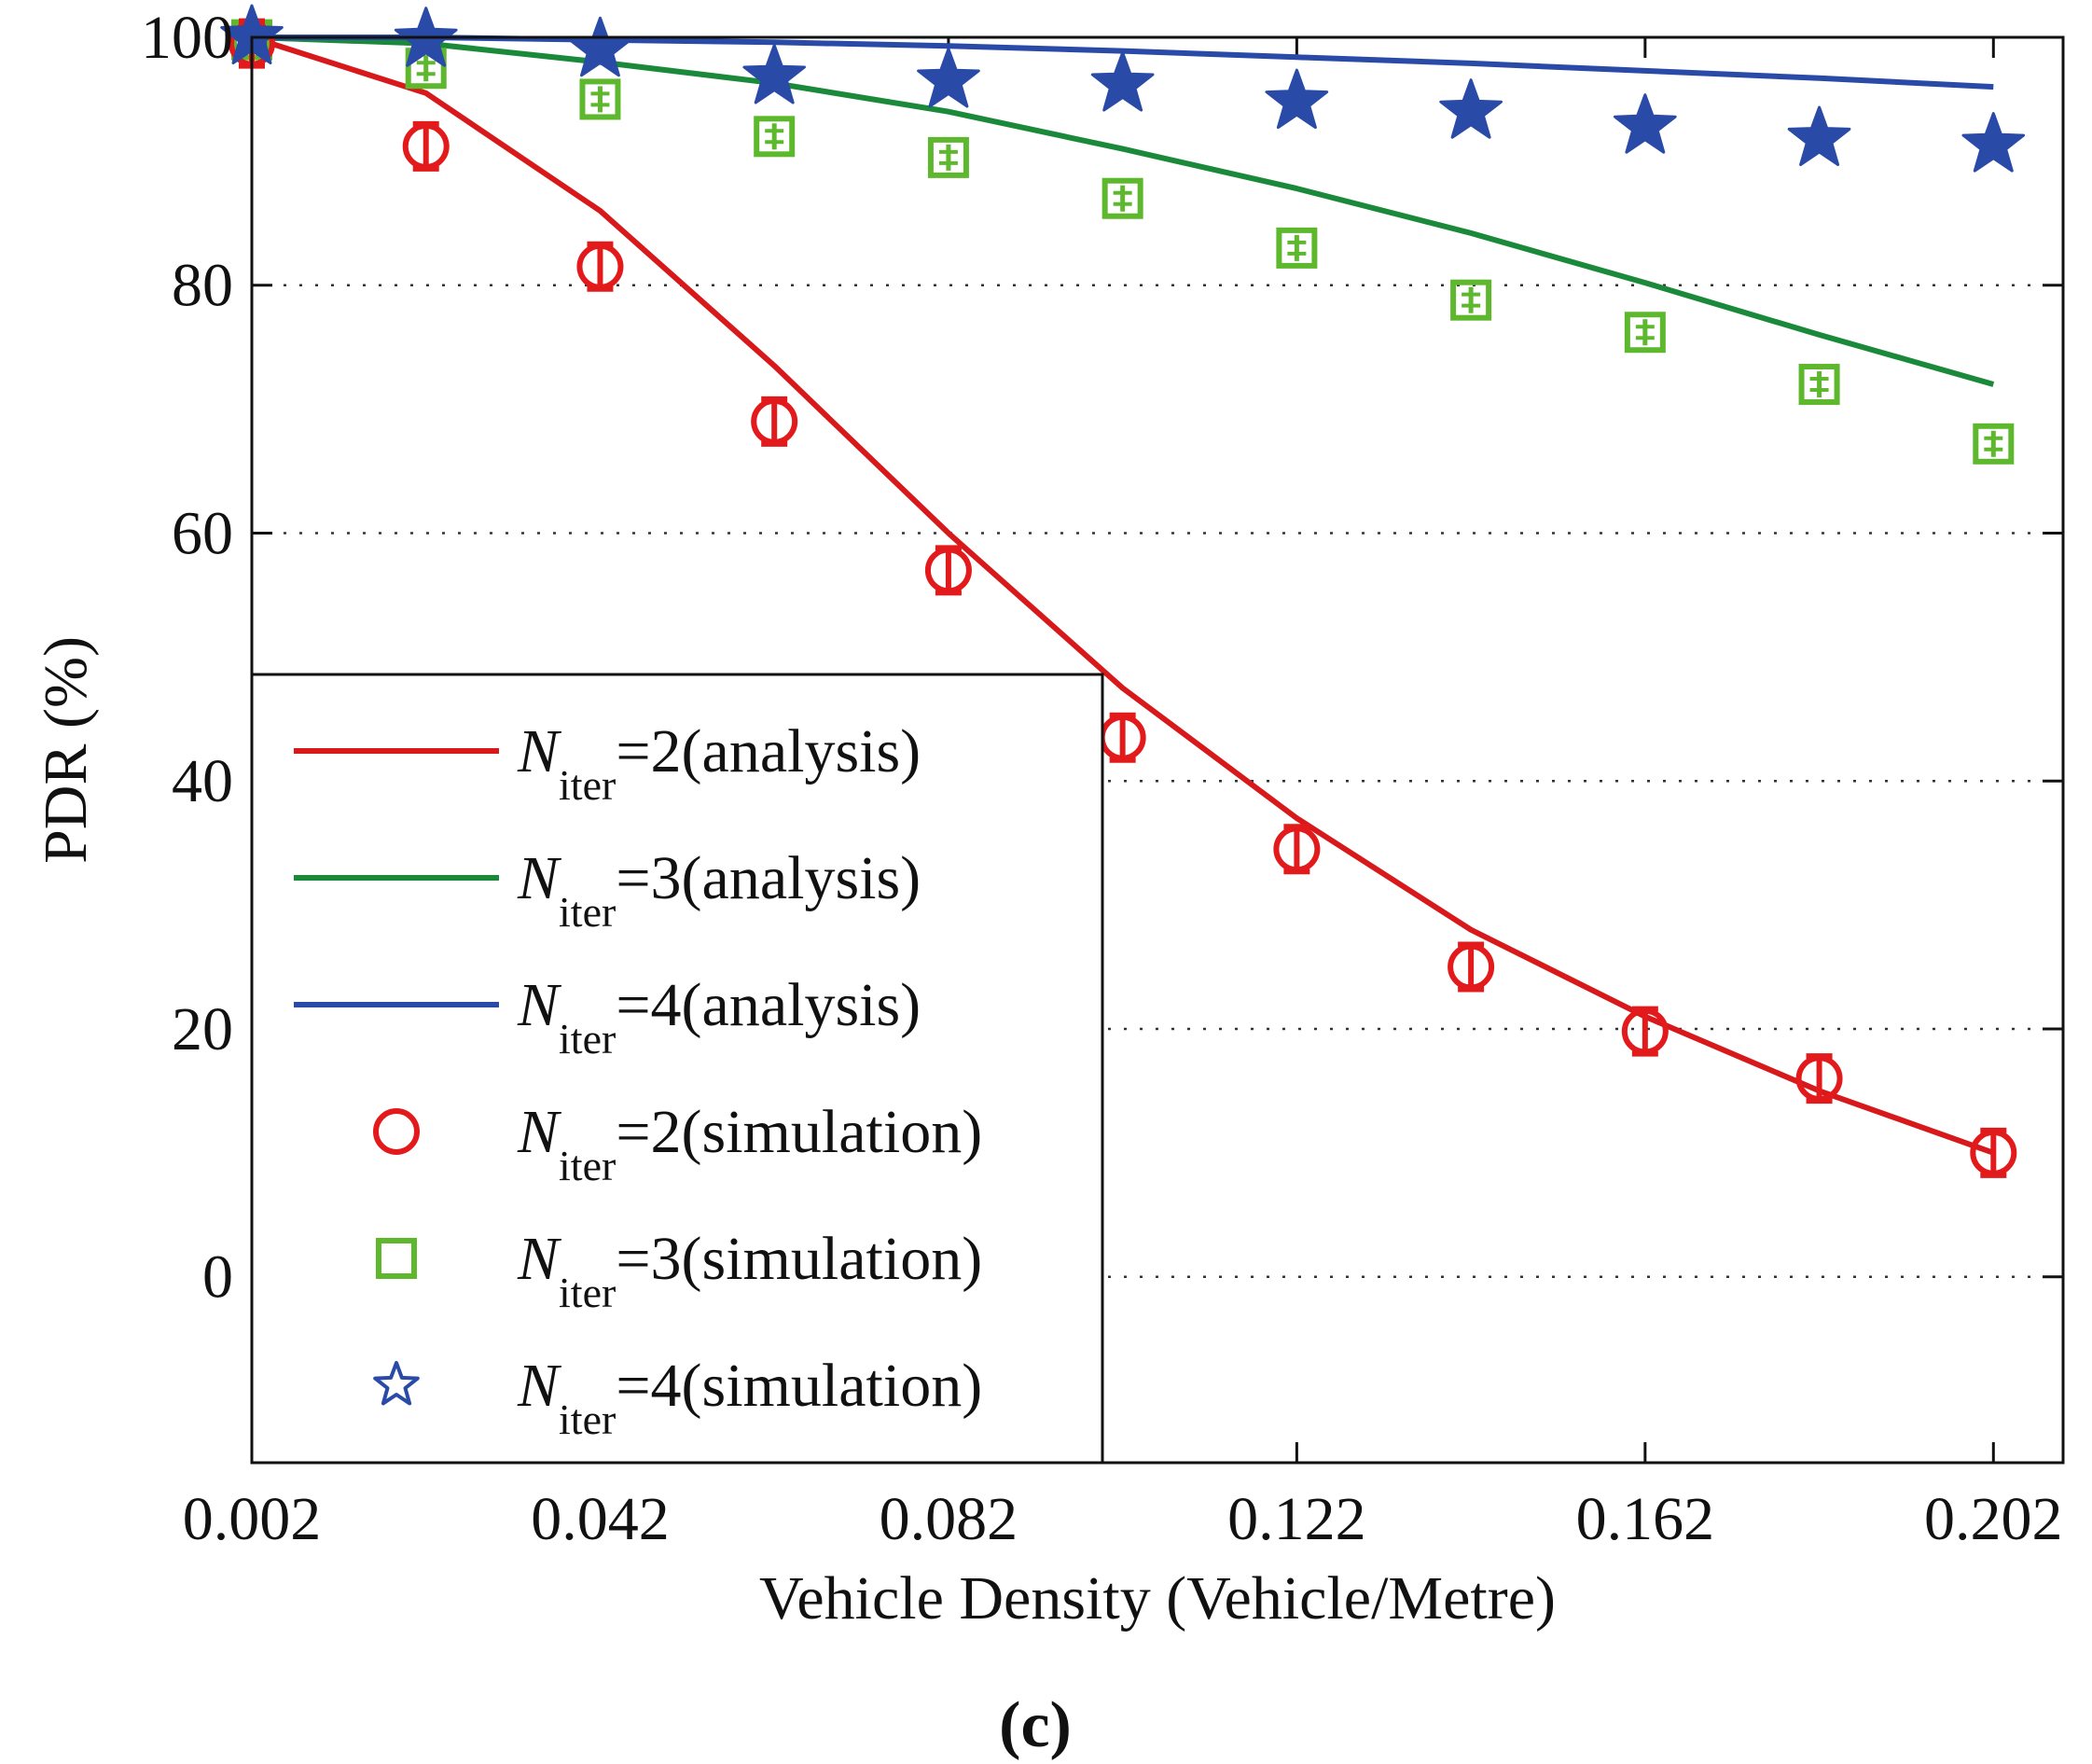 This screenshot has width=2092, height=1764. I want to click on legend-label: Niter=3(simulation), so click(749, 1270).